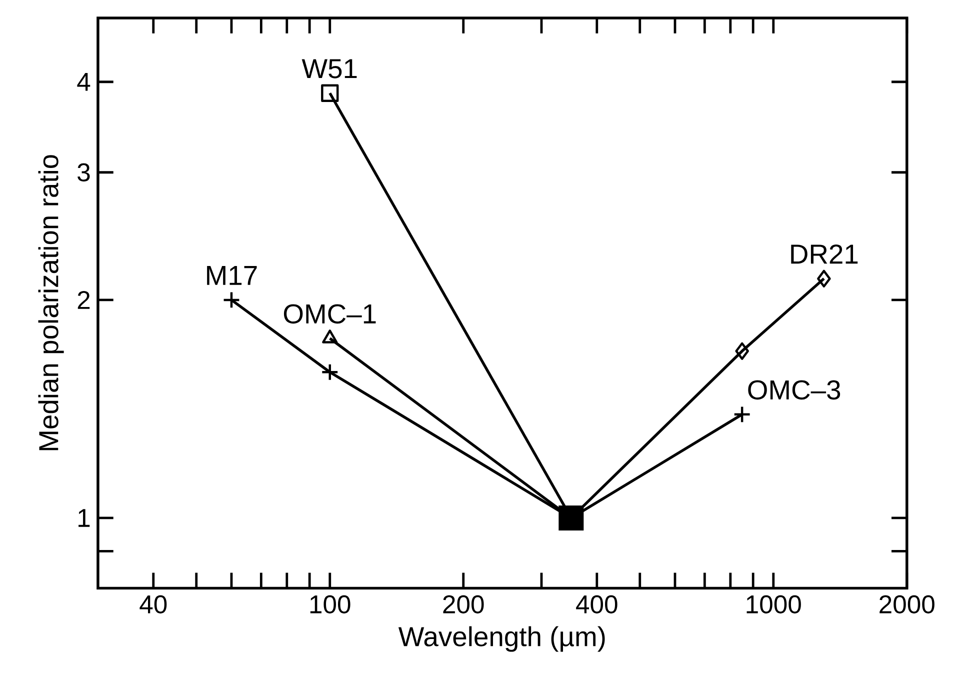 The image size is (960, 677). What do you see at coordinates (84, 172) in the screenshot?
I see `y-tick-label: 3` at bounding box center [84, 172].